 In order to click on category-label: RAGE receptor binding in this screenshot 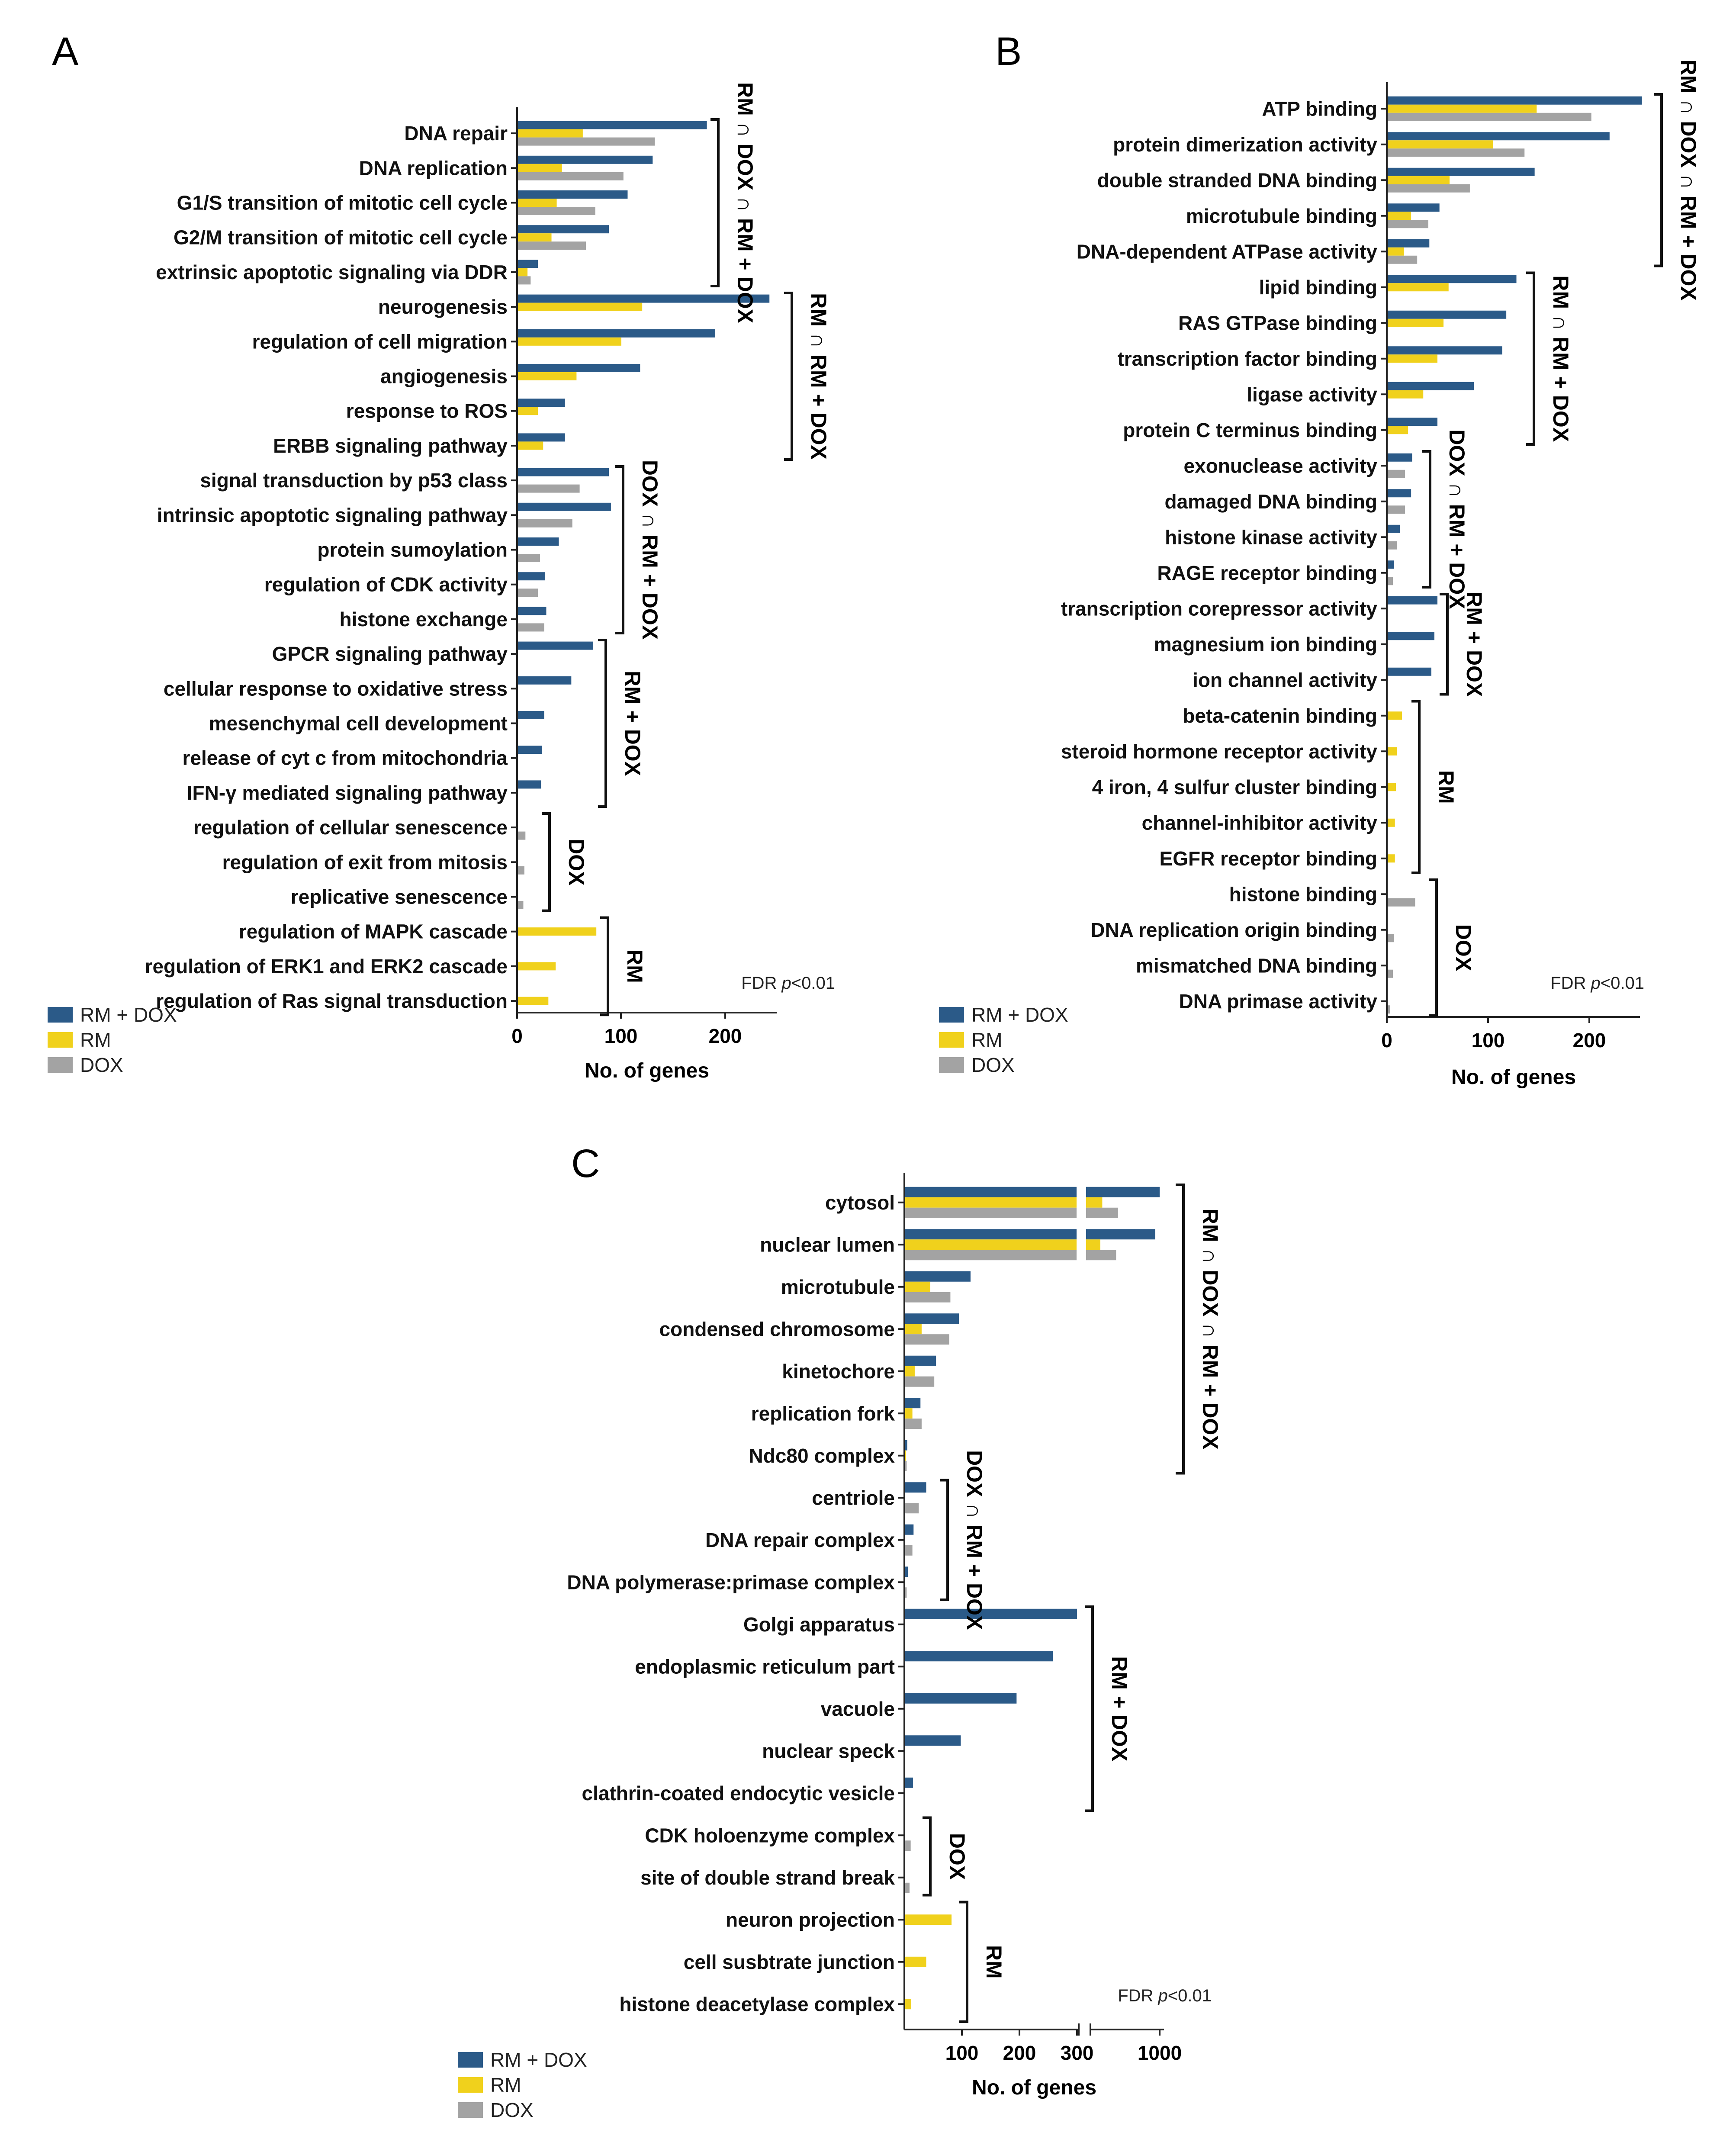, I will do `click(1267, 573)`.